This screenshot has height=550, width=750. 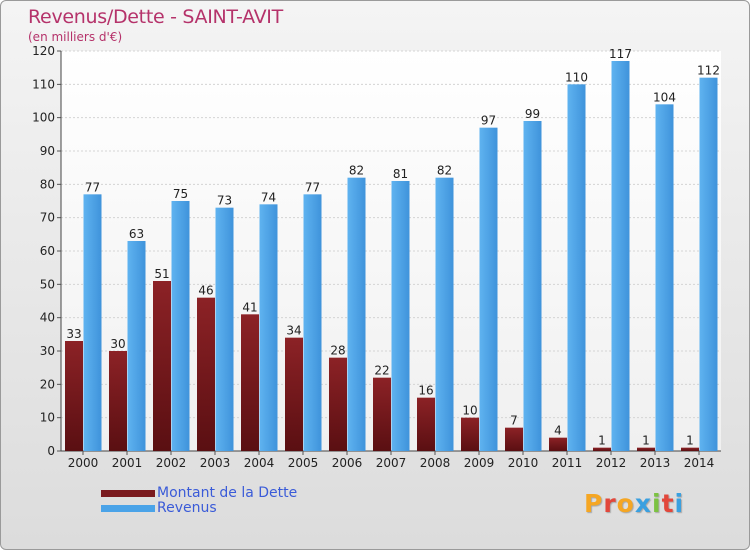 What do you see at coordinates (488, 121) in the screenshot?
I see `value-label-revenue: 97` at bounding box center [488, 121].